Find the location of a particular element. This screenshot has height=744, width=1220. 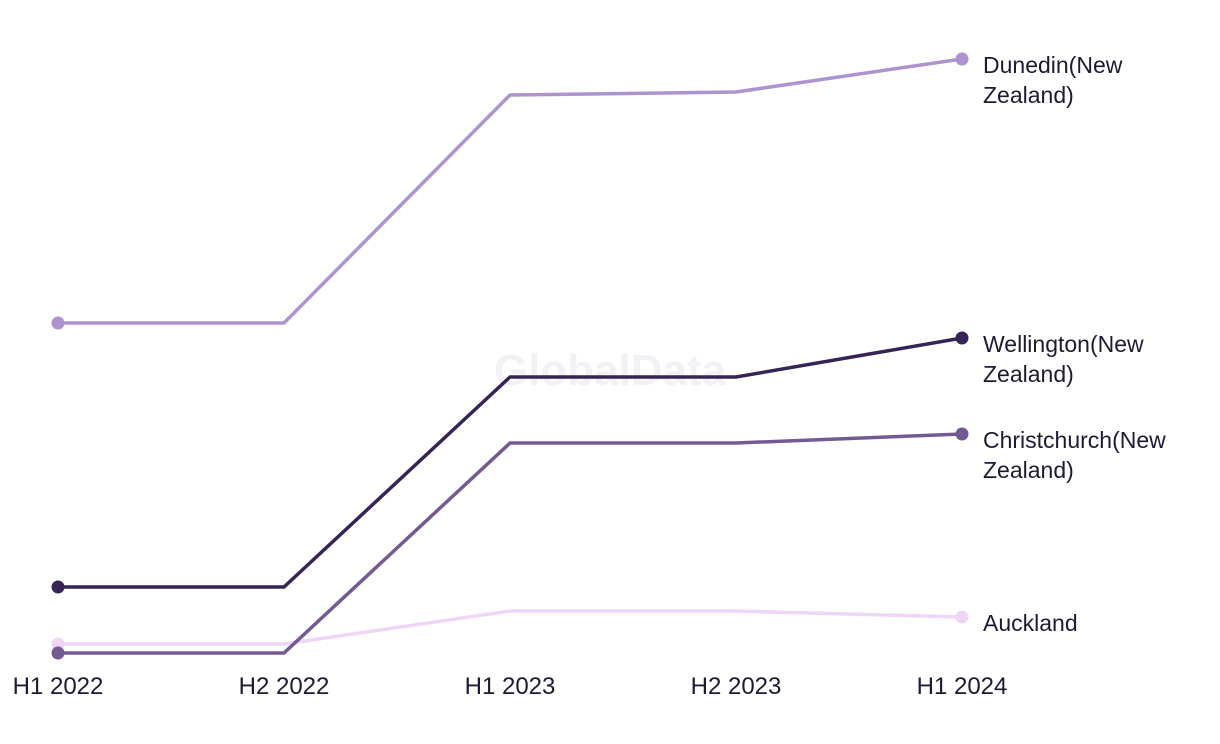

series-line is located at coordinates (510, 627).